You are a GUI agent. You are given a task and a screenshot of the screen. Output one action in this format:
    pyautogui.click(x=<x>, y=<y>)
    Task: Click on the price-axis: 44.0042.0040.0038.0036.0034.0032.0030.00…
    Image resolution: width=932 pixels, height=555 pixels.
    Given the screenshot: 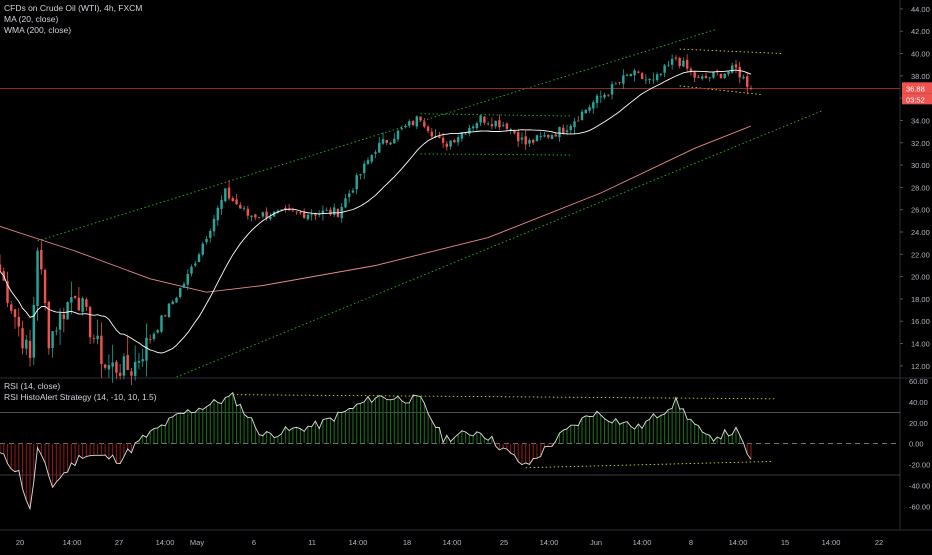 What is the action you would take?
    pyautogui.click(x=915, y=188)
    